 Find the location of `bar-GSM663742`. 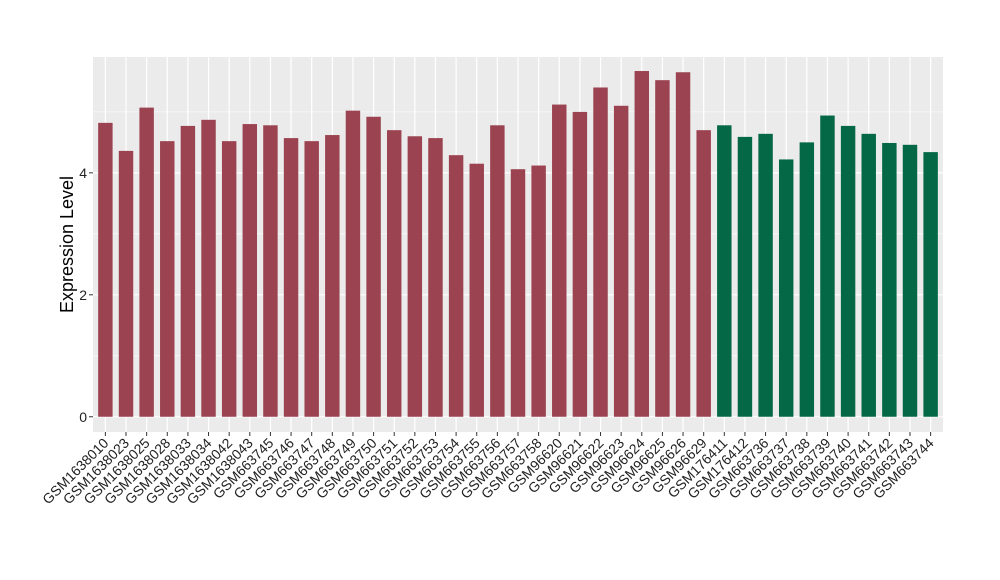

bar-GSM663742 is located at coordinates (889, 279).